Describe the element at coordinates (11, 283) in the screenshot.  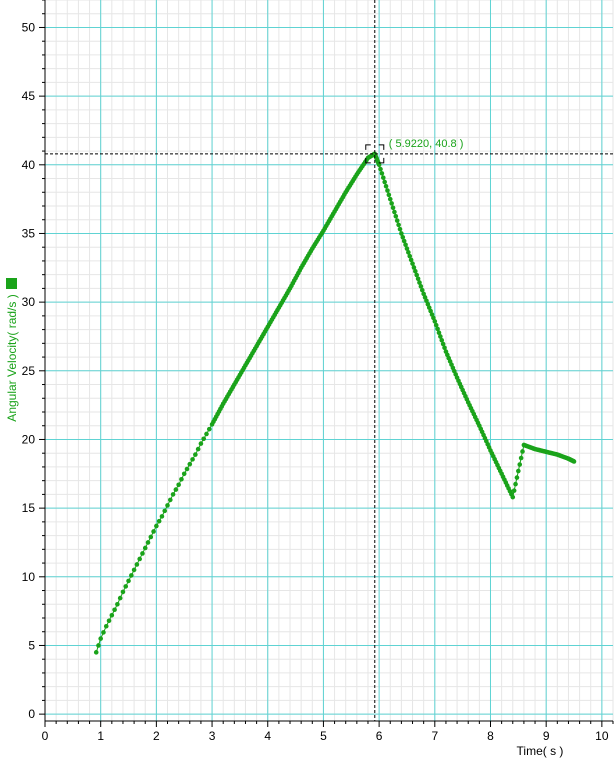
I see `legend-marker-square` at that location.